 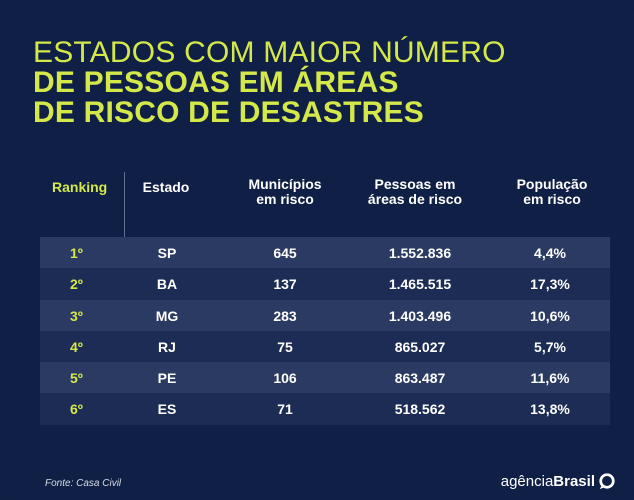 I want to click on header-populacao: População em risco, so click(x=552, y=192).